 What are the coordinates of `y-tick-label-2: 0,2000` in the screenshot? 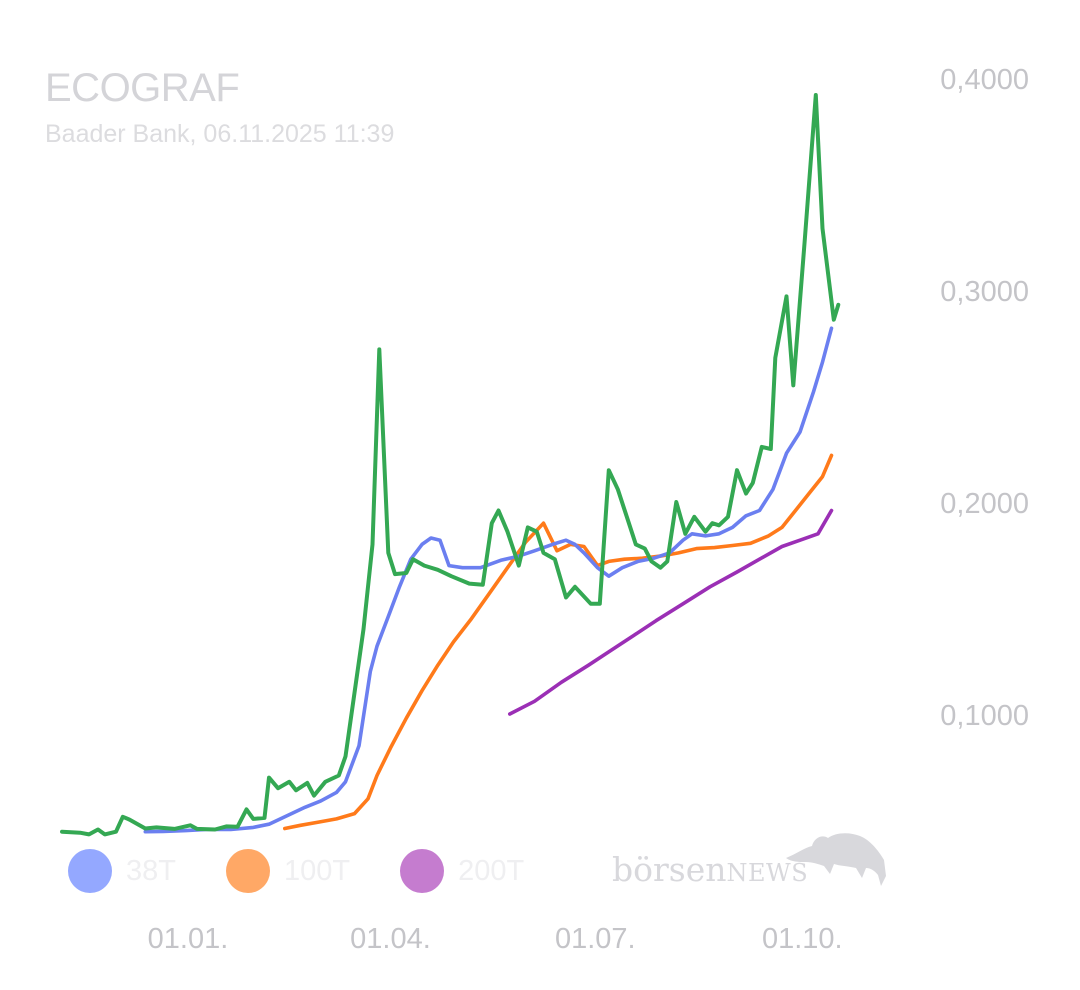 It's located at (984, 504).